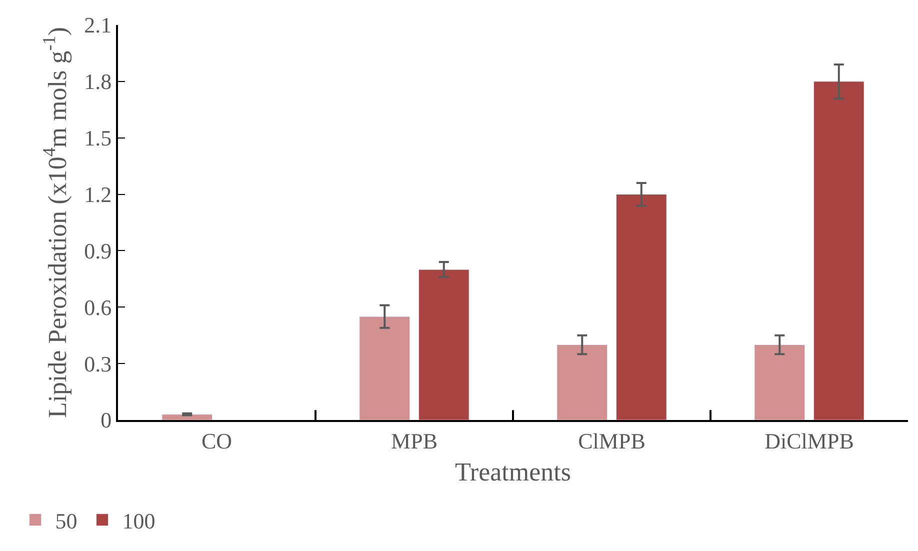  What do you see at coordinates (98, 251) in the screenshot?
I see `y-tick-label: 0.9` at bounding box center [98, 251].